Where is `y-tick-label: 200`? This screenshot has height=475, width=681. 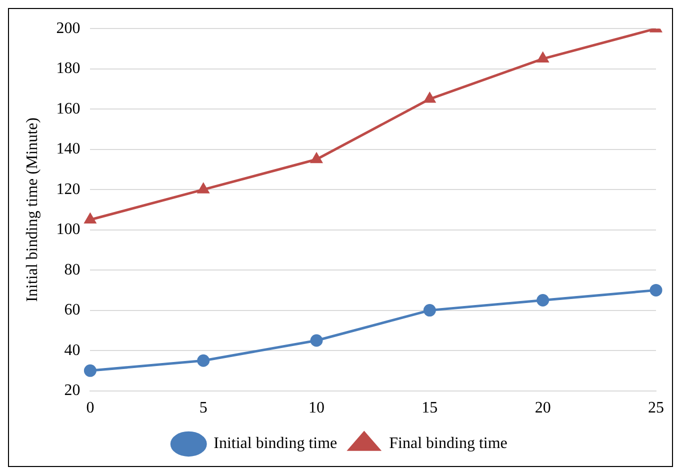 y-tick-label: 200 is located at coordinates (68, 28).